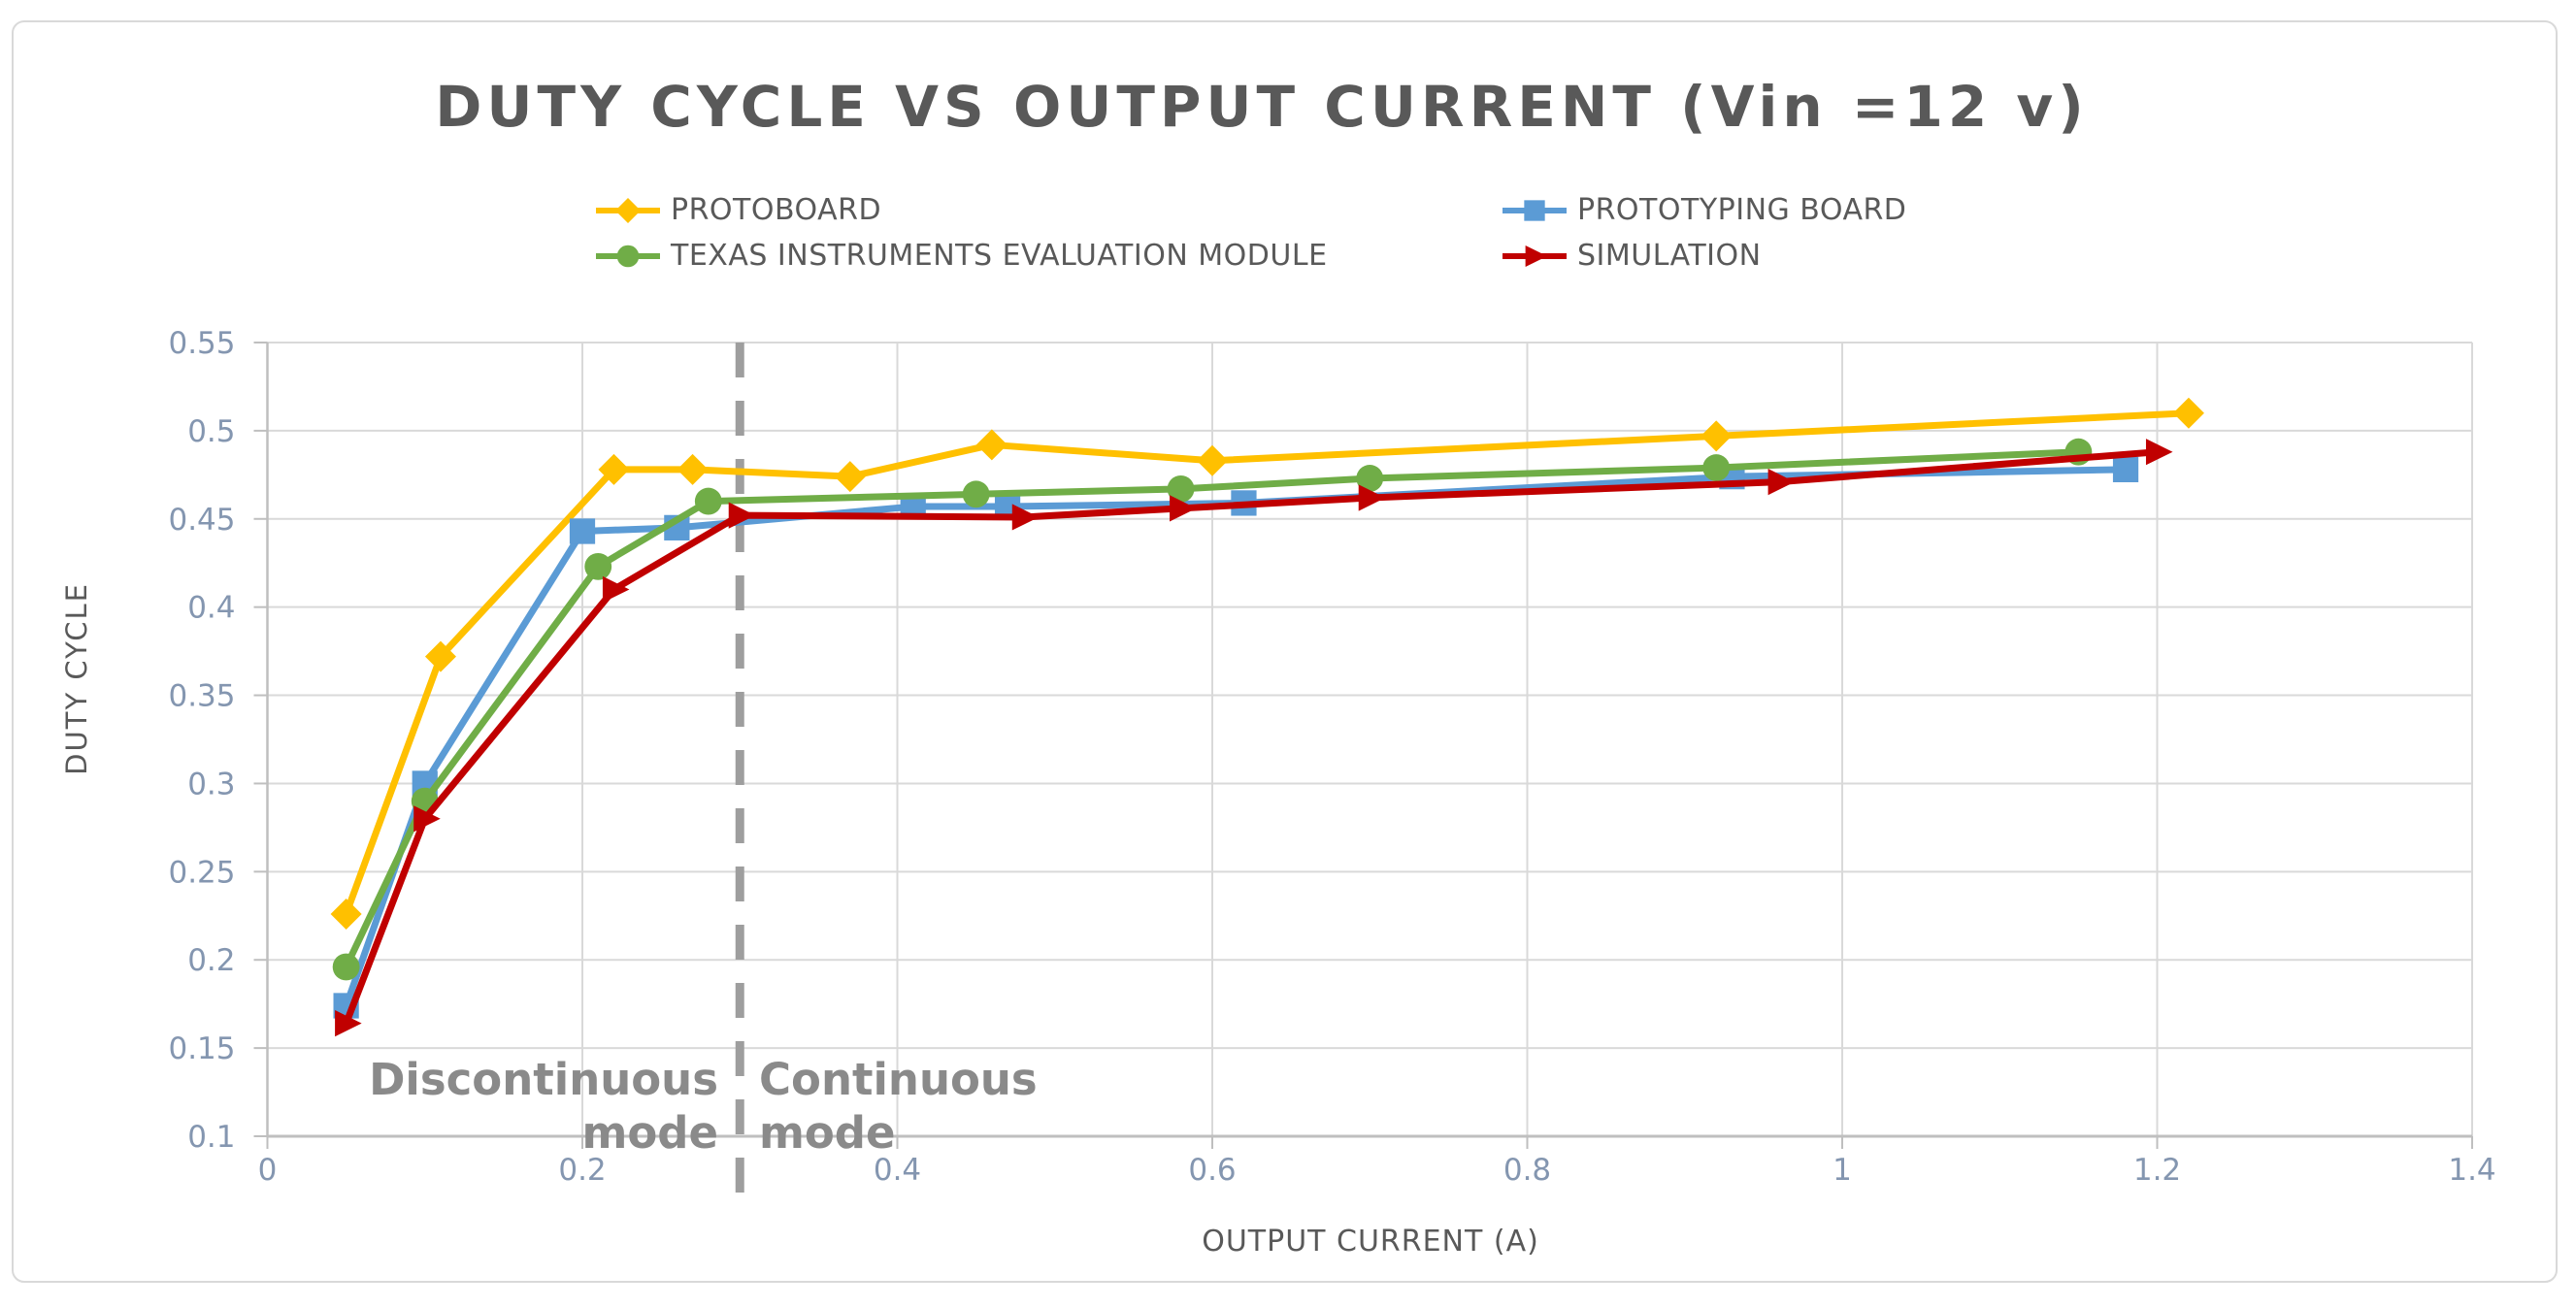 The image size is (2576, 1308). Describe the element at coordinates (211, 784) in the screenshot. I see `y-tick-label: 0.3` at that location.